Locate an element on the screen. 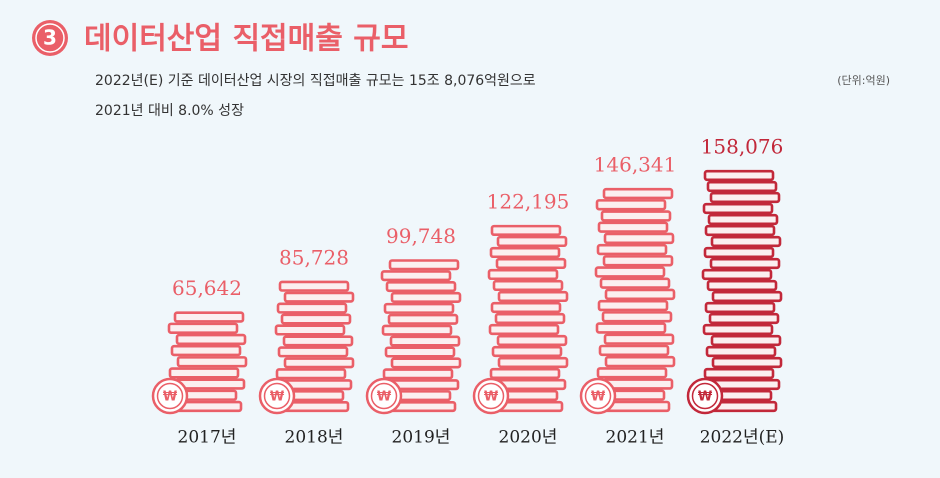  subtitle: 2021년 대비 8.0% 성장 is located at coordinates (169, 111).